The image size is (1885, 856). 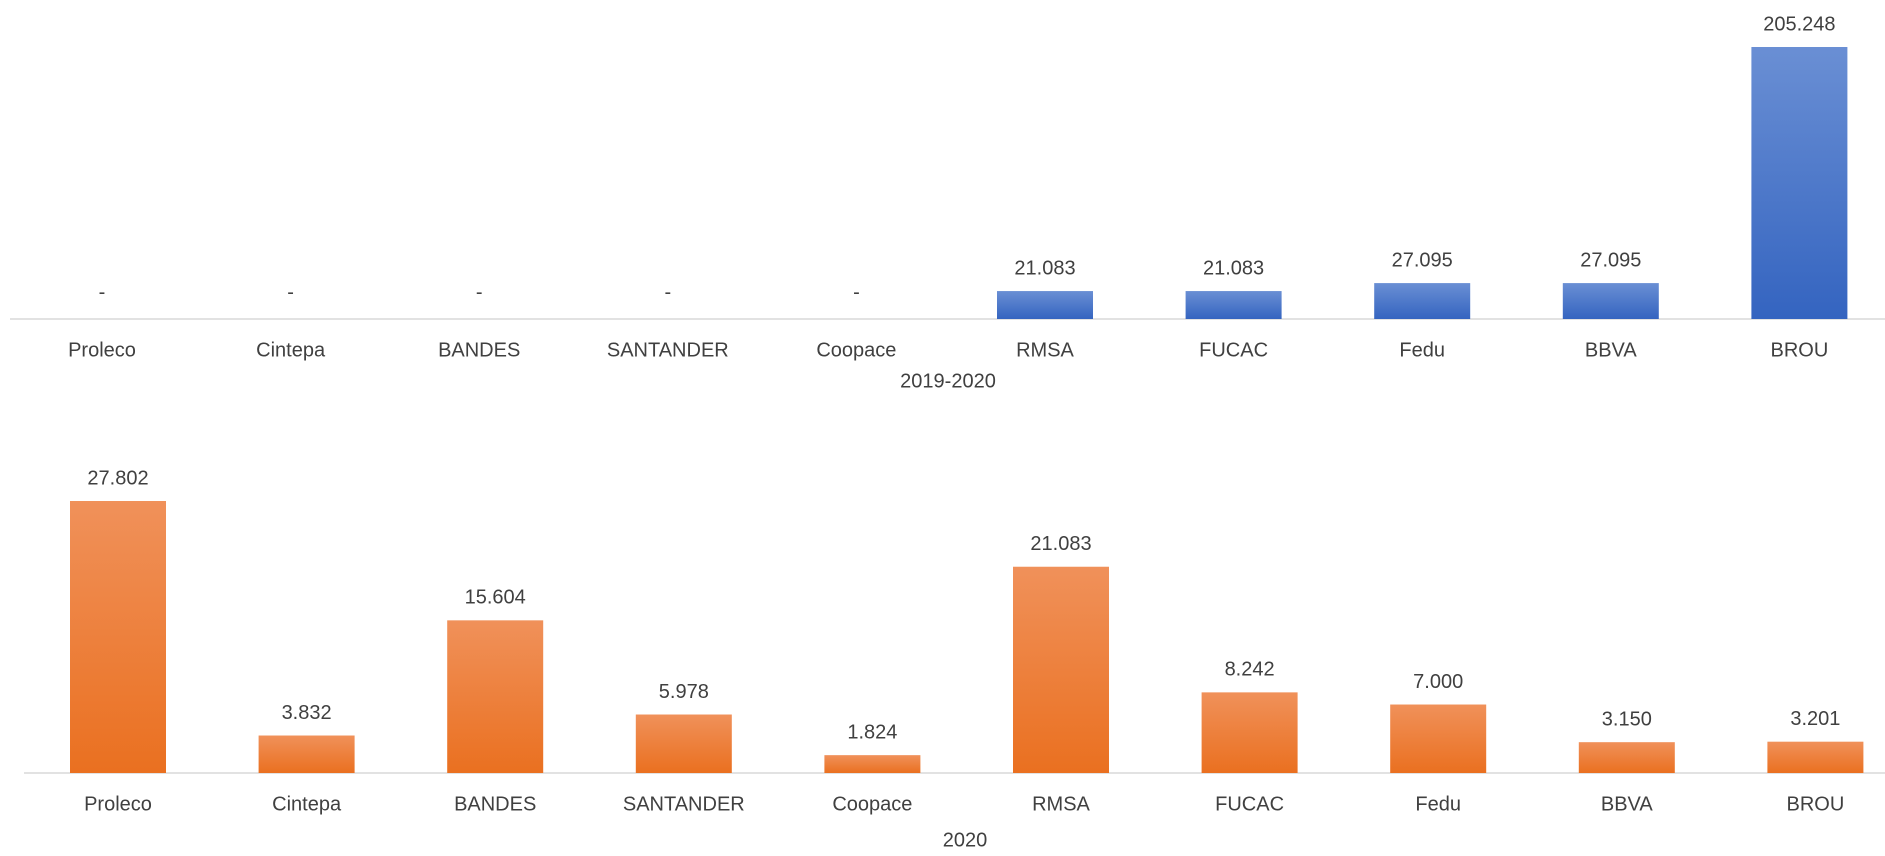 I want to click on data-label: 15.604, so click(x=495, y=598).